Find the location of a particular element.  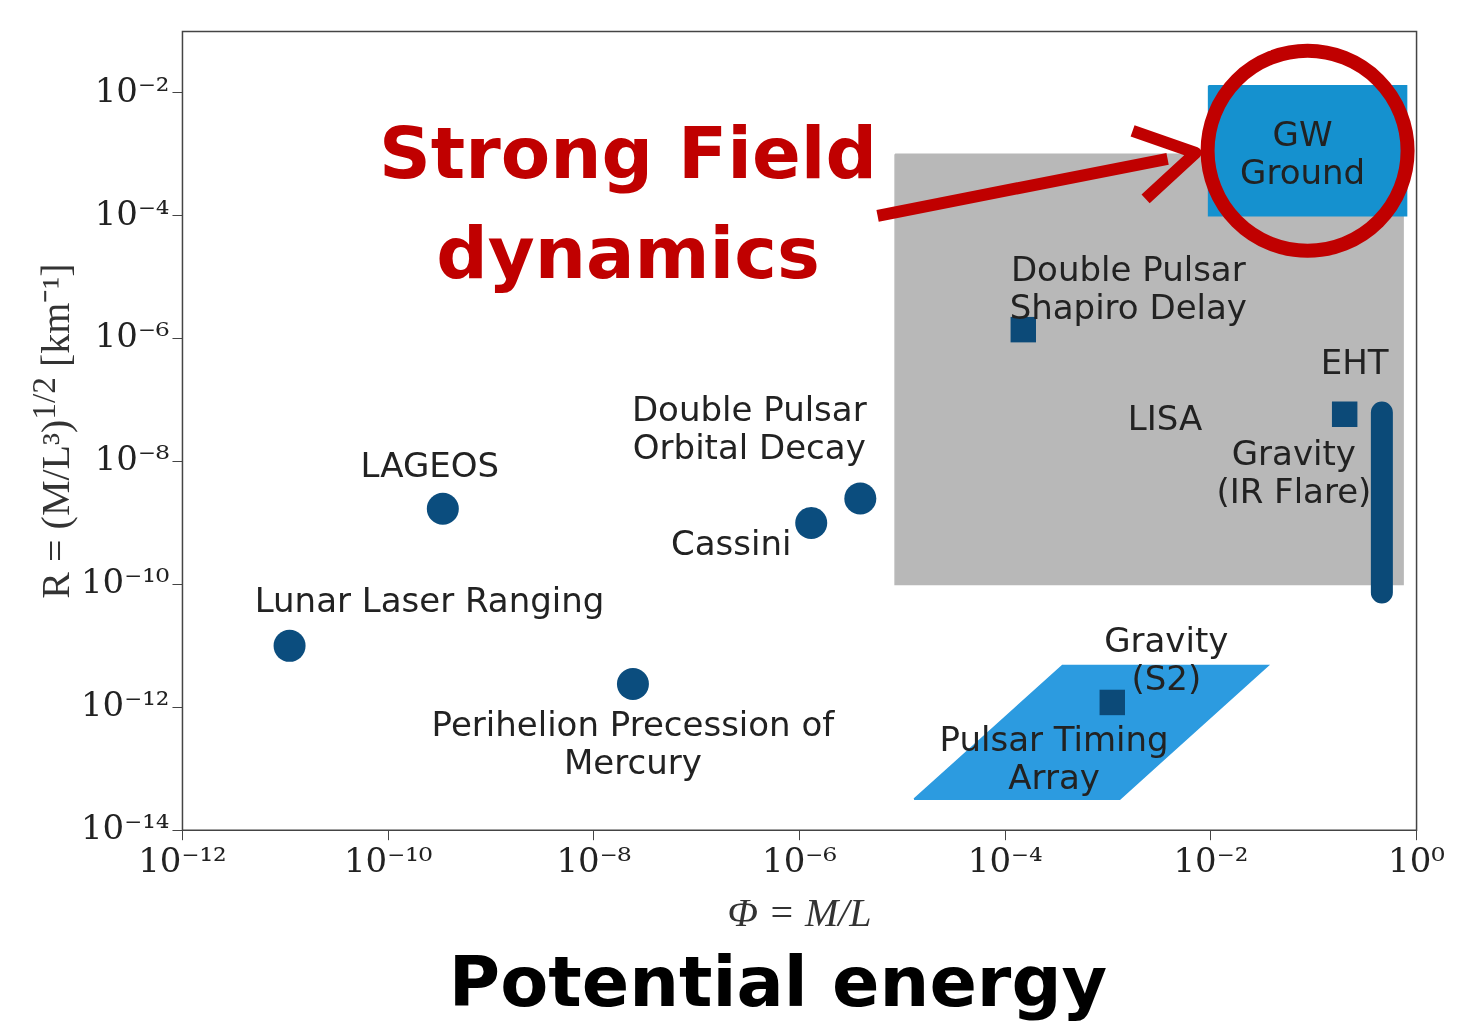

text: Potential energy is located at coordinates (778, 982).